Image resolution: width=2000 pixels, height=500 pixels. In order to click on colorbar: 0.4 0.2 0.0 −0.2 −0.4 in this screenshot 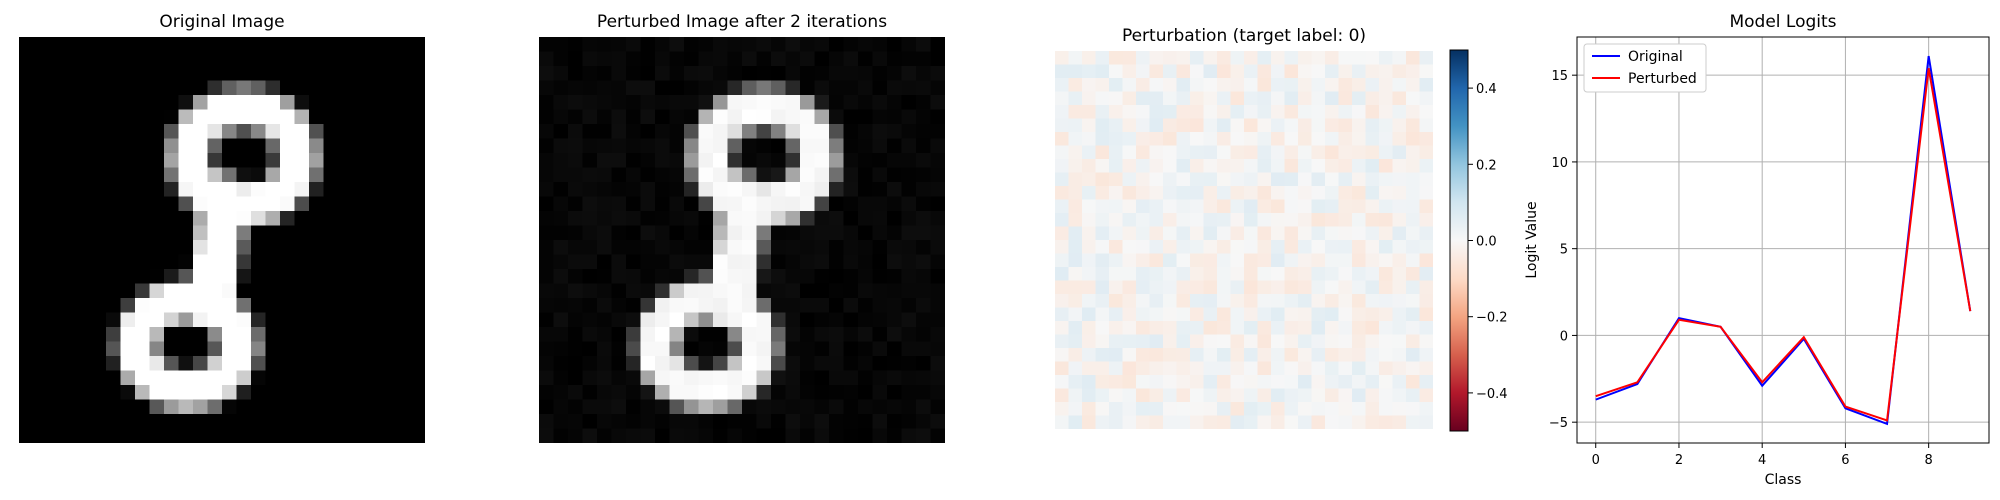, I will do `click(1478, 240)`.